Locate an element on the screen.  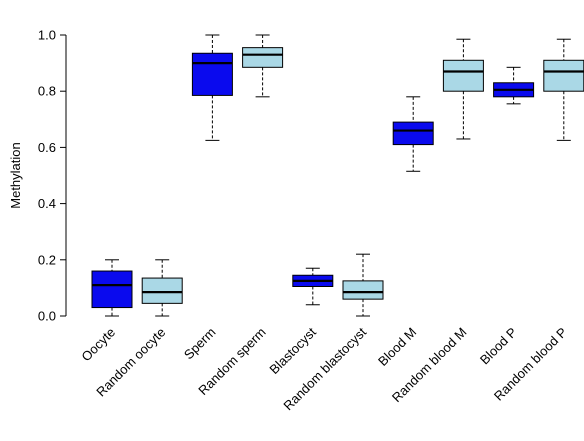
box-oocyte is located at coordinates (112, 288).